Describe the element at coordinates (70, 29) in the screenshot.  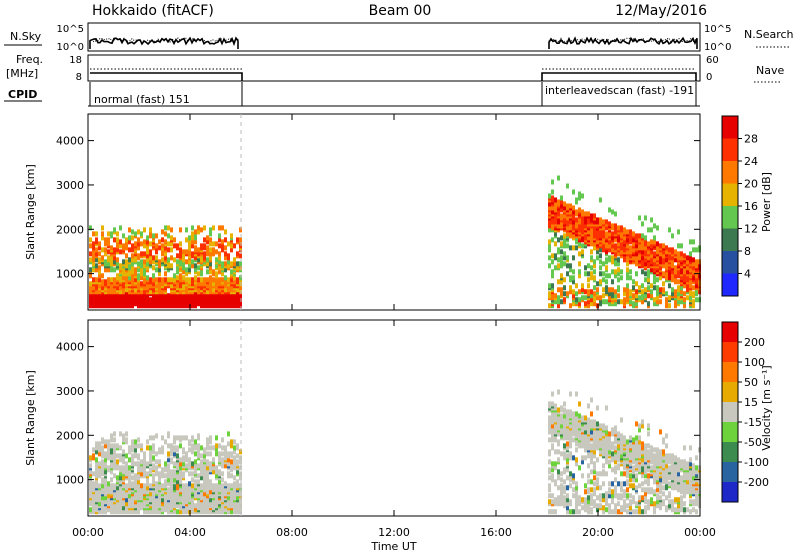
I see `nsky-tick-top: 10^5` at that location.